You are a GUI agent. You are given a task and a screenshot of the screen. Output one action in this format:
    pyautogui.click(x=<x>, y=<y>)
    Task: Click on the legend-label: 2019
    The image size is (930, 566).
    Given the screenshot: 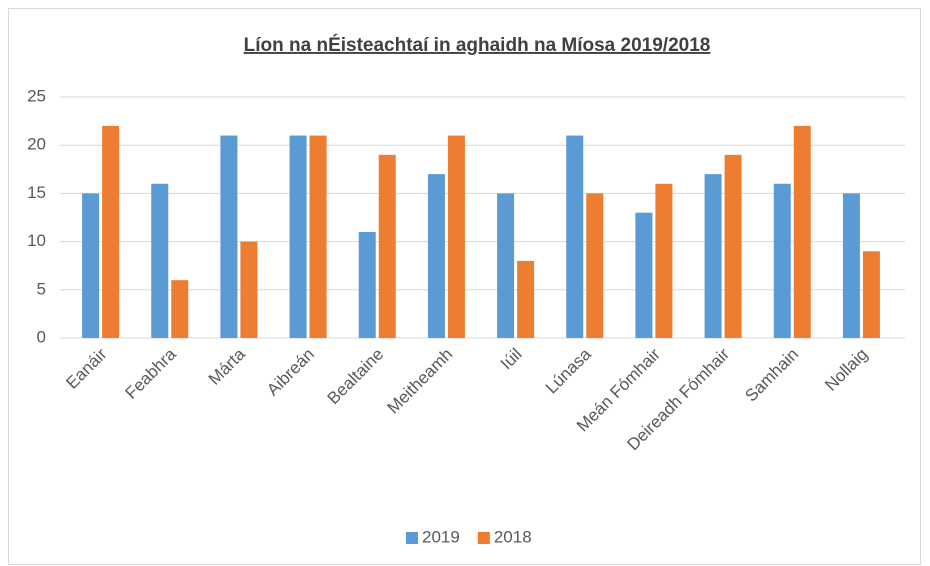 What is the action you would take?
    pyautogui.click(x=441, y=536)
    